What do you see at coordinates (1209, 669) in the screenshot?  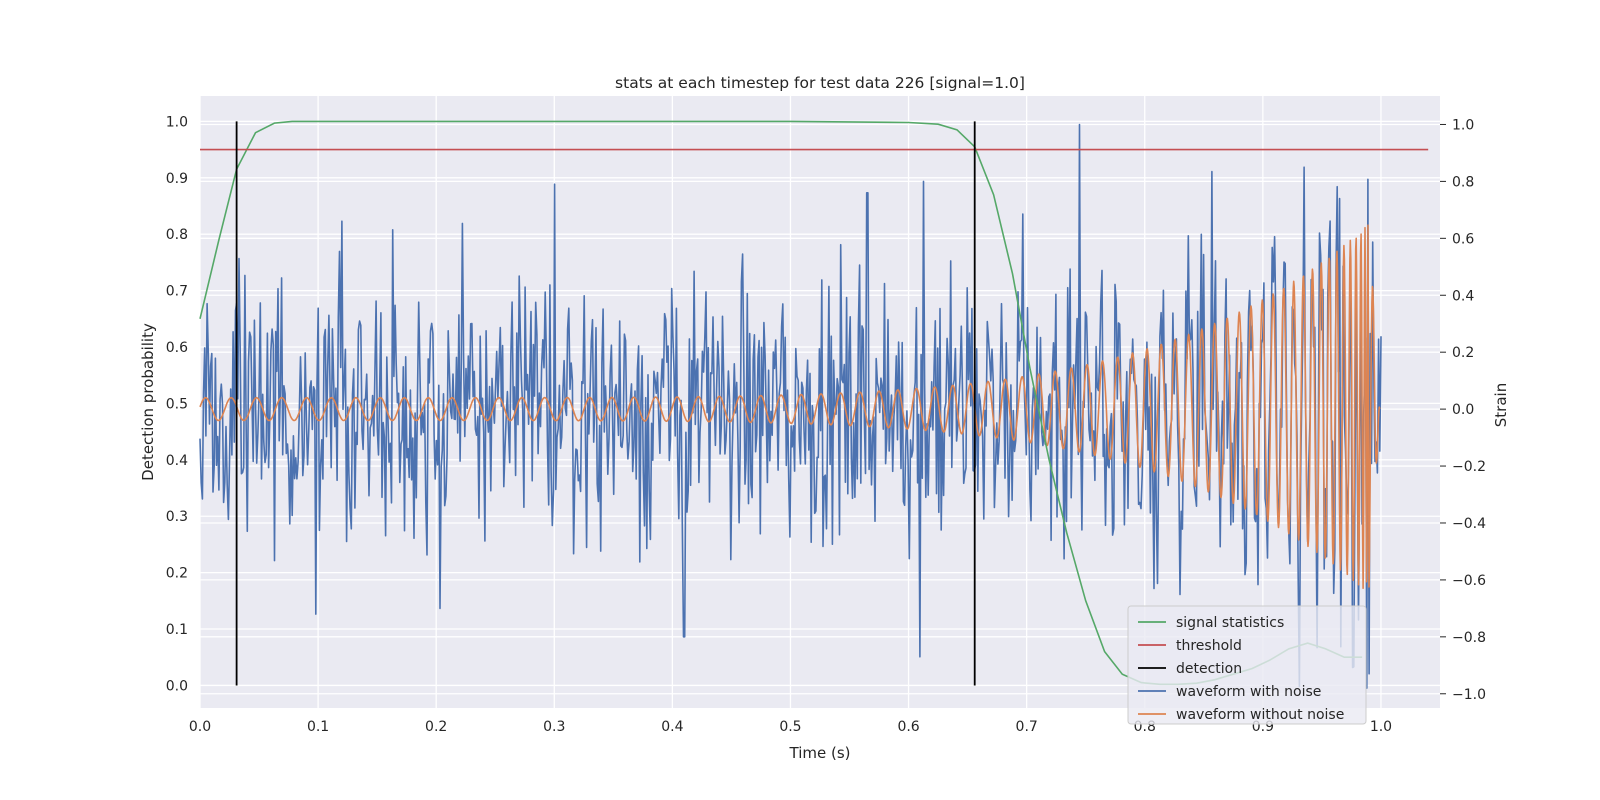 I see `legend-label: detection` at bounding box center [1209, 669].